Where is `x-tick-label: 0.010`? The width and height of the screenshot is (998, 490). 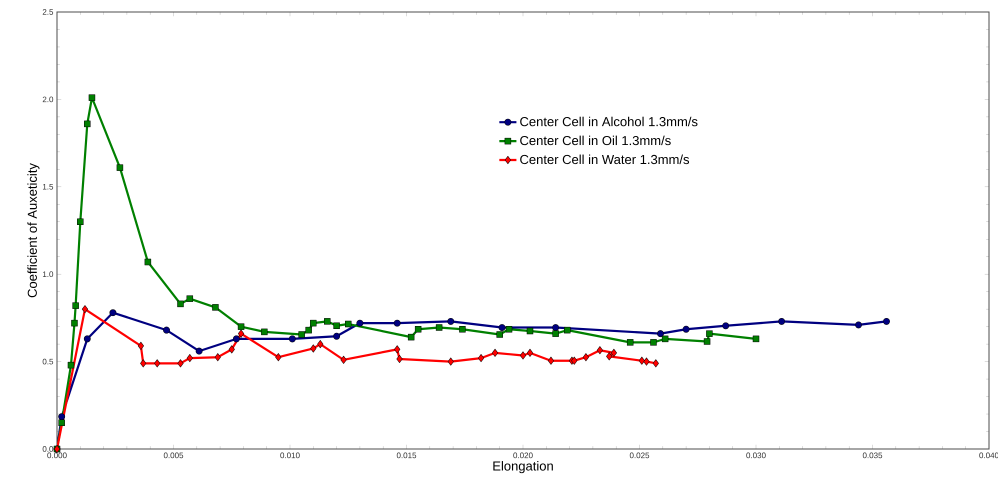 x-tick-label: 0.010 is located at coordinates (290, 455).